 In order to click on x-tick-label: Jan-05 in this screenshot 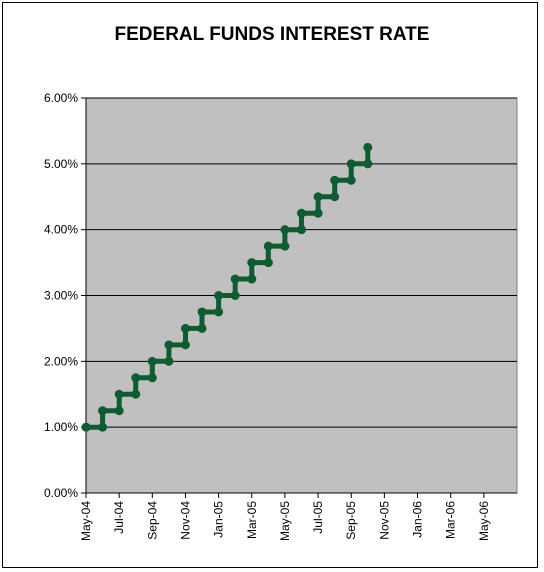, I will do `click(219, 519)`.